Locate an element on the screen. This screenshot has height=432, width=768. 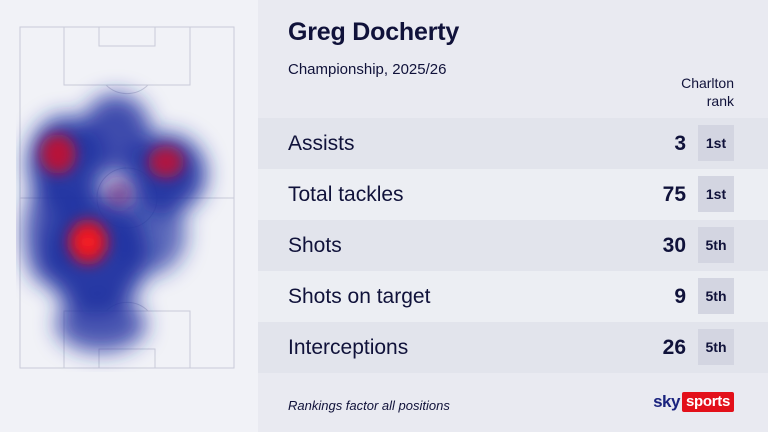
stat-value: 30 is located at coordinates (674, 245).